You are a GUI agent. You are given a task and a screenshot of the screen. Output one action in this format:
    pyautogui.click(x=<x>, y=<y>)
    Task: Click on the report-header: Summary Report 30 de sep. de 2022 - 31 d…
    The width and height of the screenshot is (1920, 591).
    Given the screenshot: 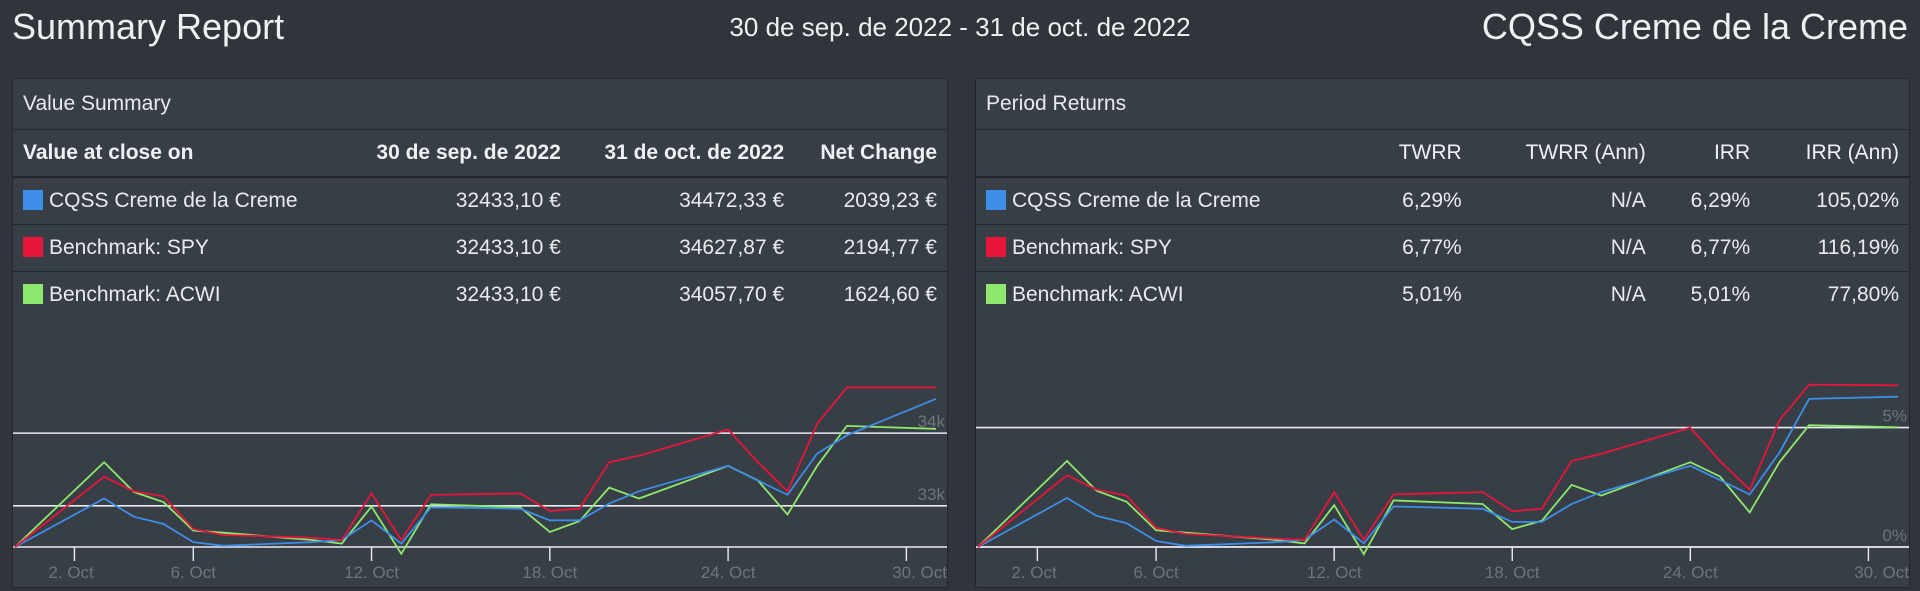 What is the action you would take?
    pyautogui.click(x=960, y=30)
    